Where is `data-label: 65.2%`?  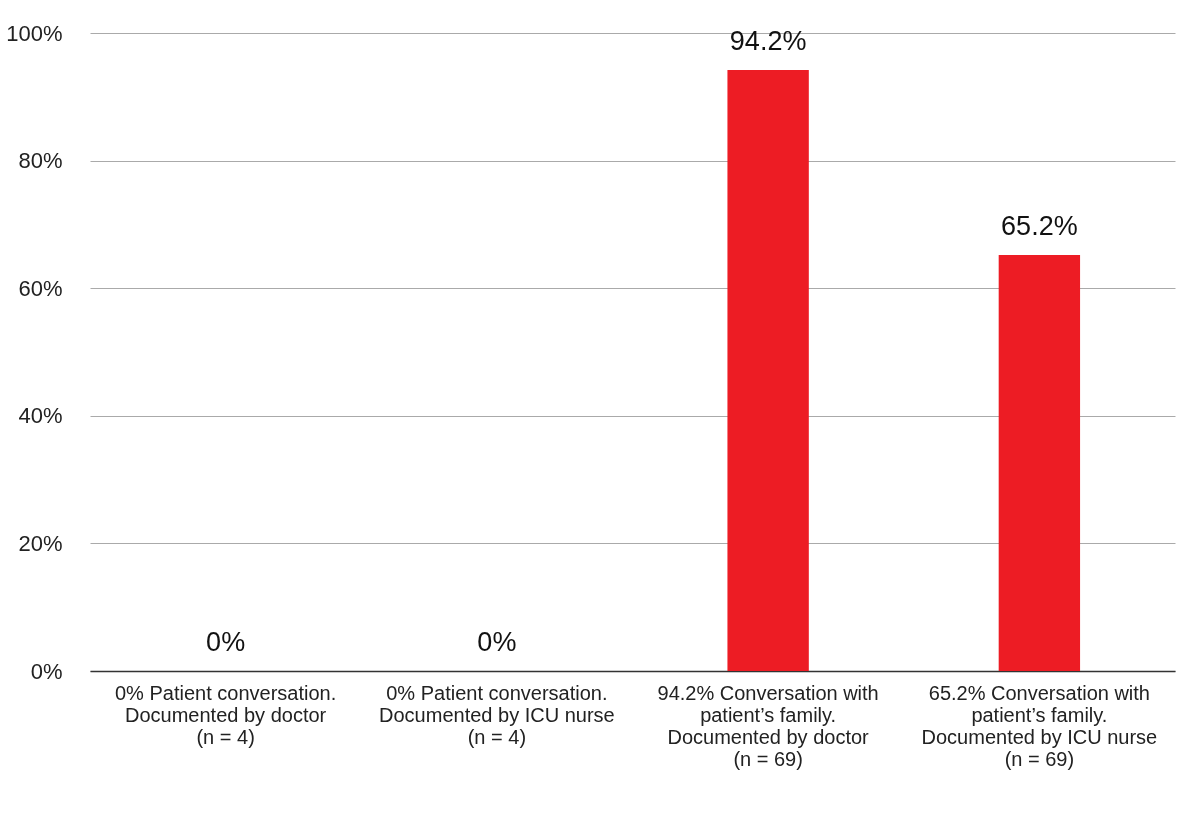 data-label: 65.2% is located at coordinates (1039, 226).